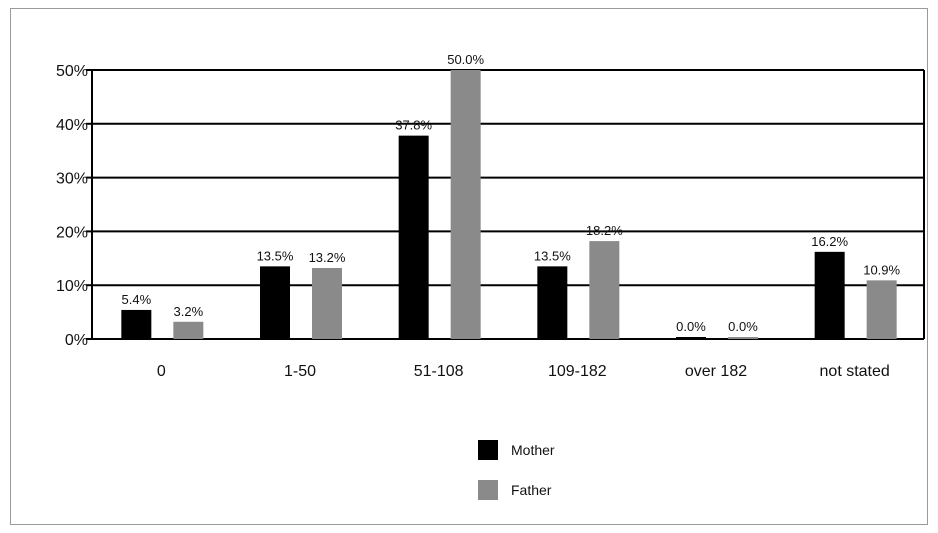  I want to click on y-tick-label: 40%, so click(72, 125).